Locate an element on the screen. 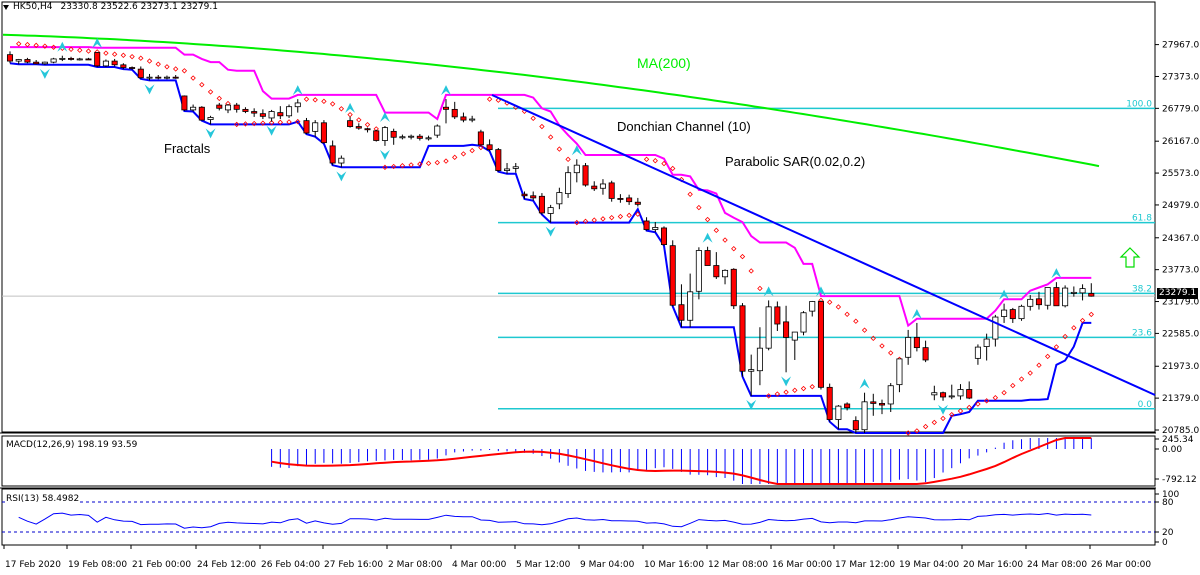 This screenshot has width=1200, height=575. macd-signal-line is located at coordinates (681, 461).